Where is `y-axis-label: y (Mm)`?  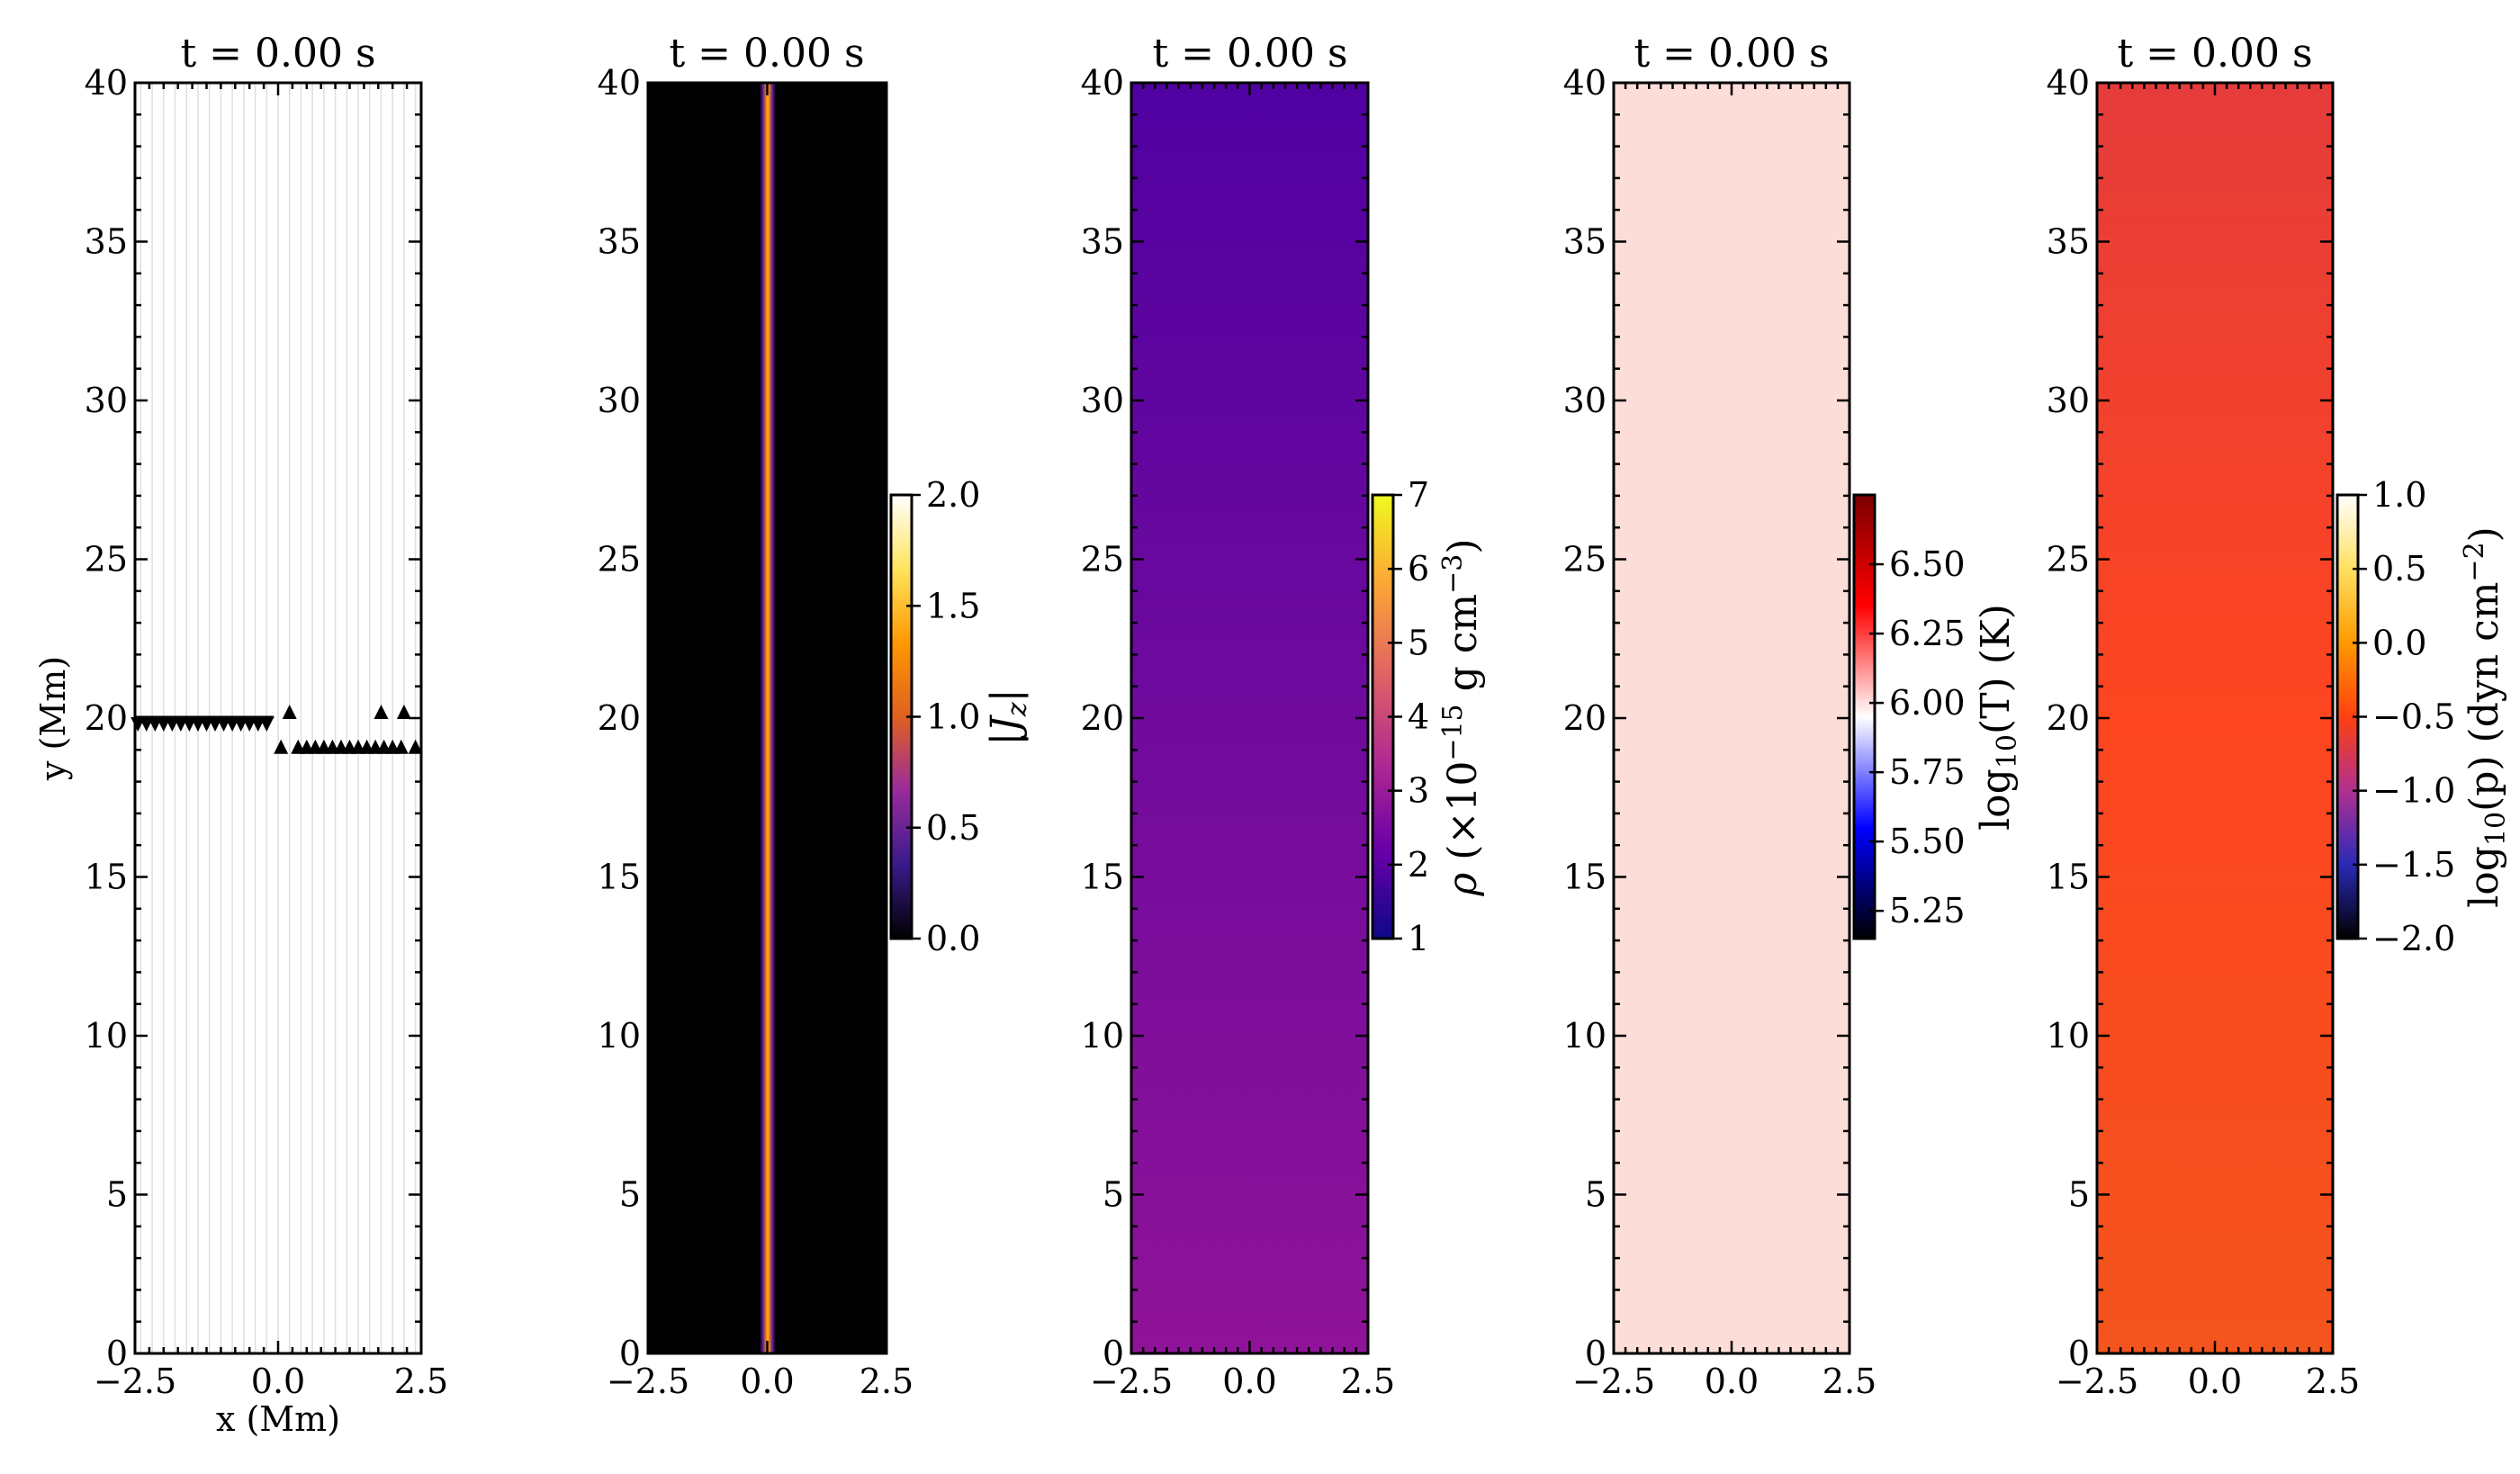
y-axis-label: y (Mm) is located at coordinates (53, 718).